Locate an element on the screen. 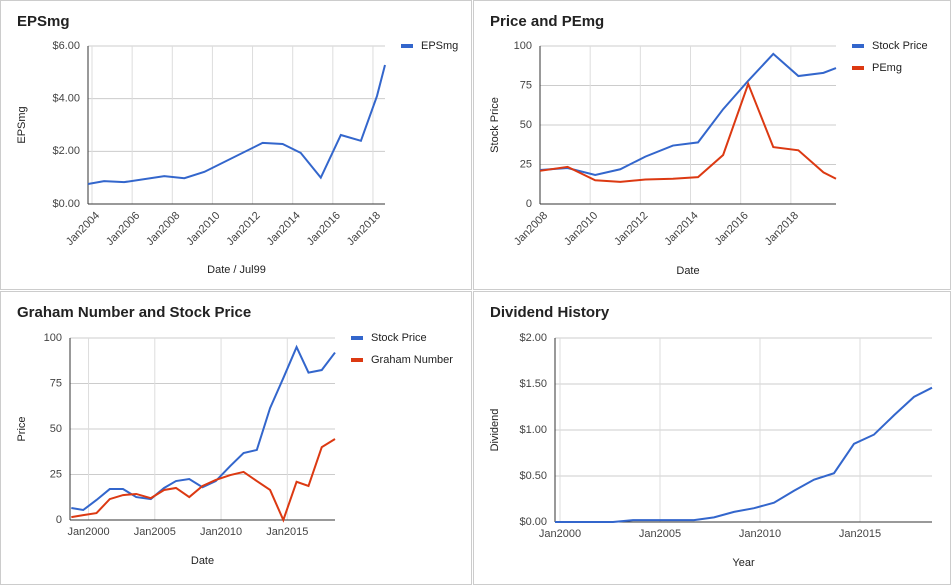 This screenshot has width=952, height=586. chart-title: EPSmg is located at coordinates (43, 21).